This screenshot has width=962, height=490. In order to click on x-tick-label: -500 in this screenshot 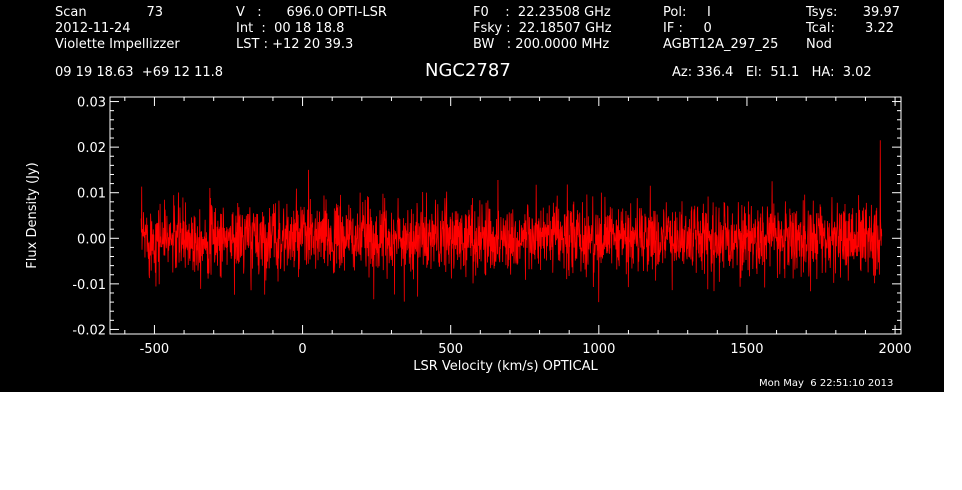, I will do `click(155, 349)`.